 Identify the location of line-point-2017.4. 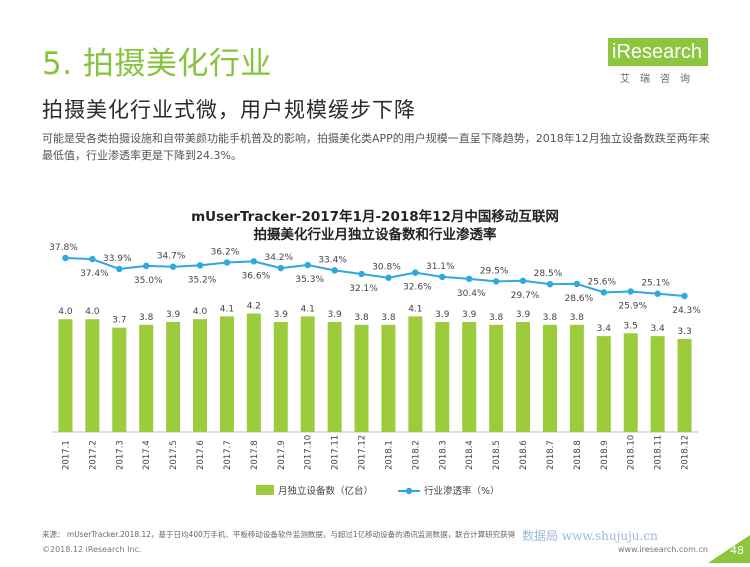
(146, 266).